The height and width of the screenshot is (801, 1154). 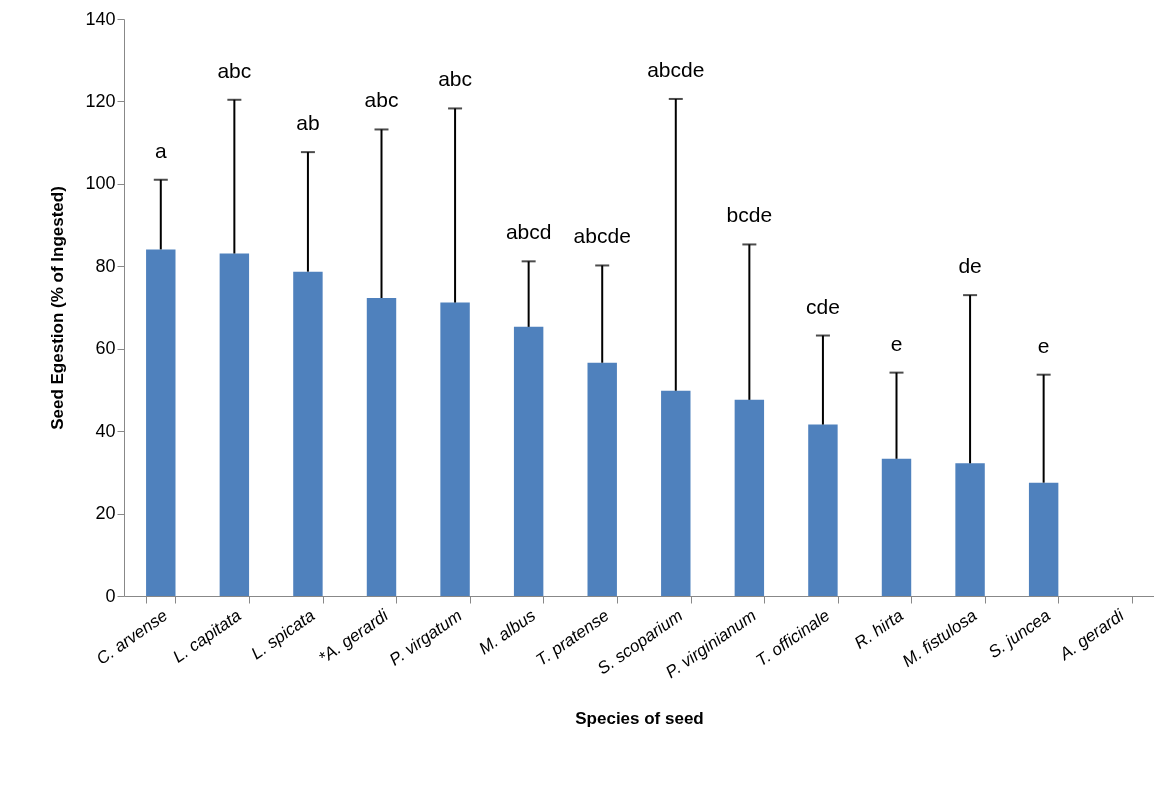 I want to click on y-tick-label: 140, so click(x=100, y=18).